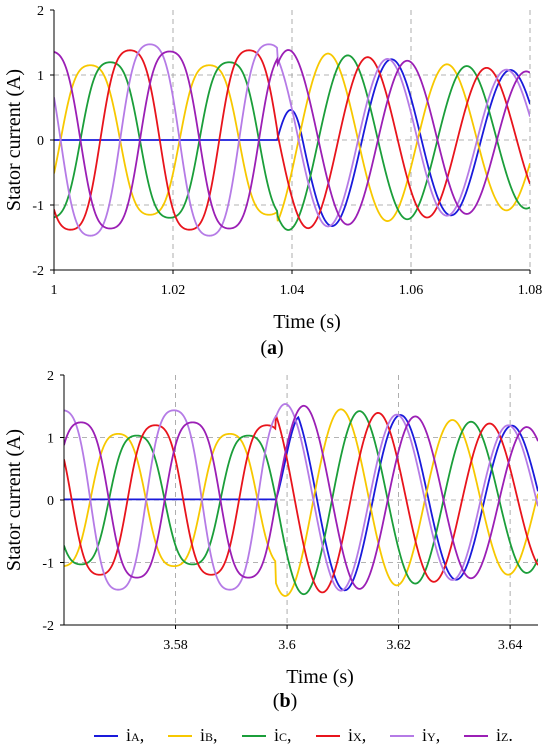 The width and height of the screenshot is (550, 756). What do you see at coordinates (510, 645) in the screenshot?
I see `x-tick-label: 3.64` at bounding box center [510, 645].